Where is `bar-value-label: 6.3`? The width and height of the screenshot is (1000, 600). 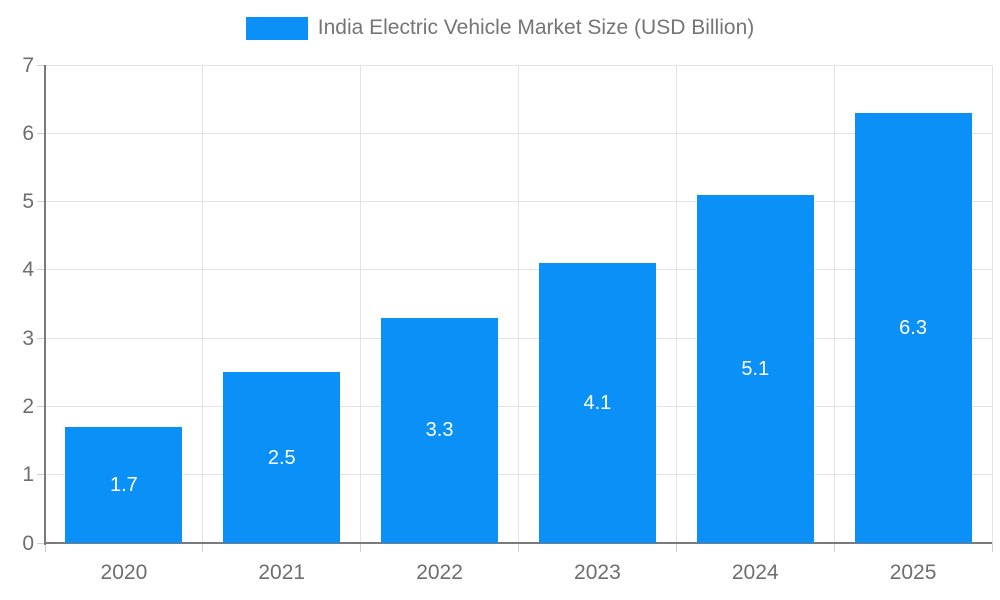
bar-value-label: 6.3 is located at coordinates (913, 327).